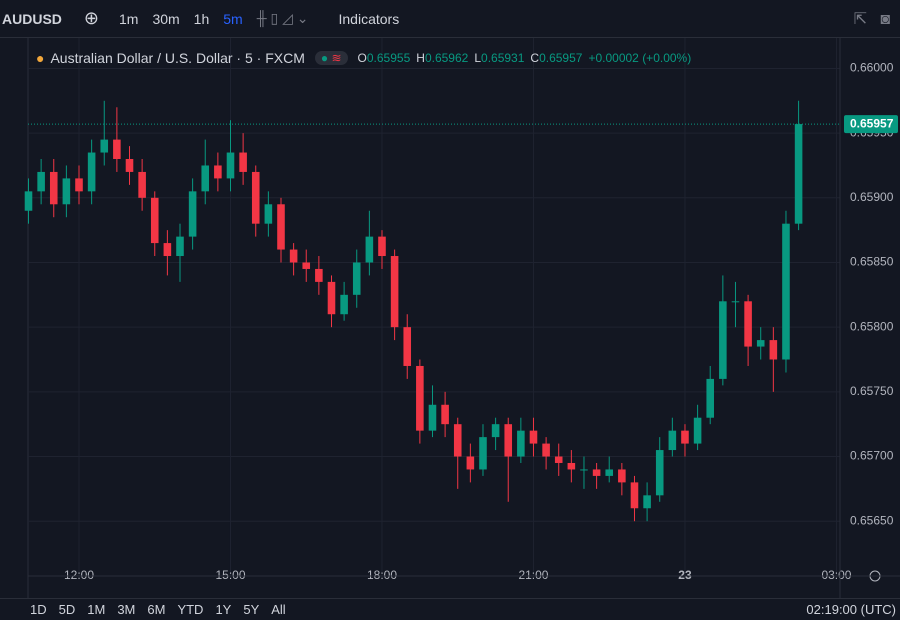 Image resolution: width=900 pixels, height=620 pixels. I want to click on y-tick-label: 0.65650, so click(872, 520).